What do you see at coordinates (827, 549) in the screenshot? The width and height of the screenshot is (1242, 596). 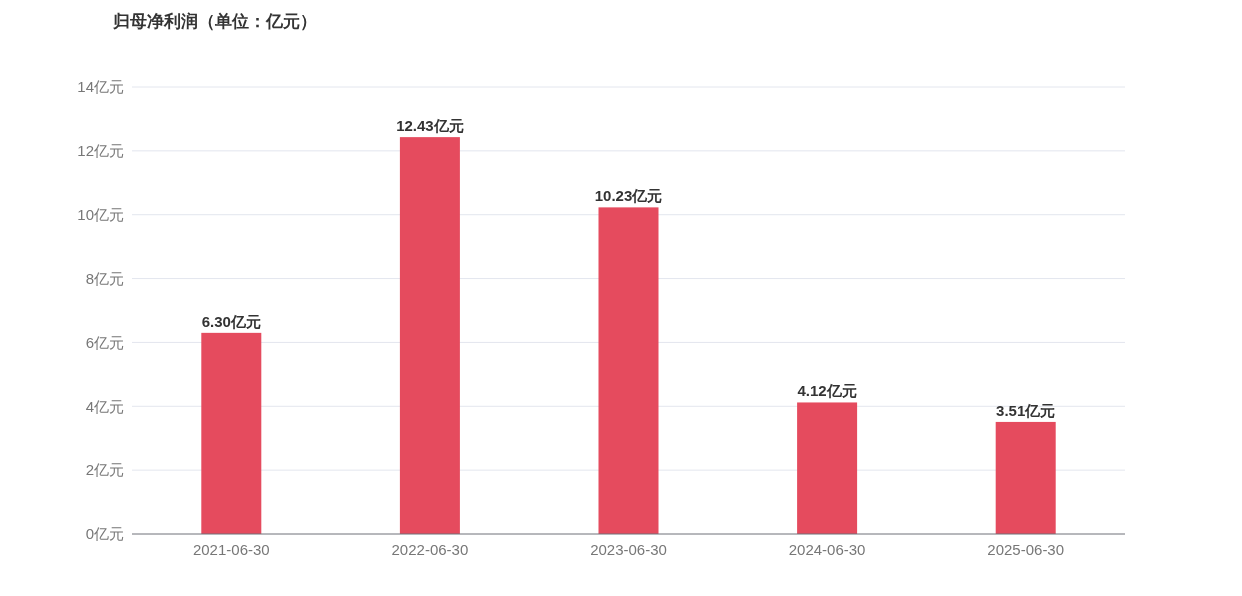 I see `x-tick-label: 2024-06-30` at bounding box center [827, 549].